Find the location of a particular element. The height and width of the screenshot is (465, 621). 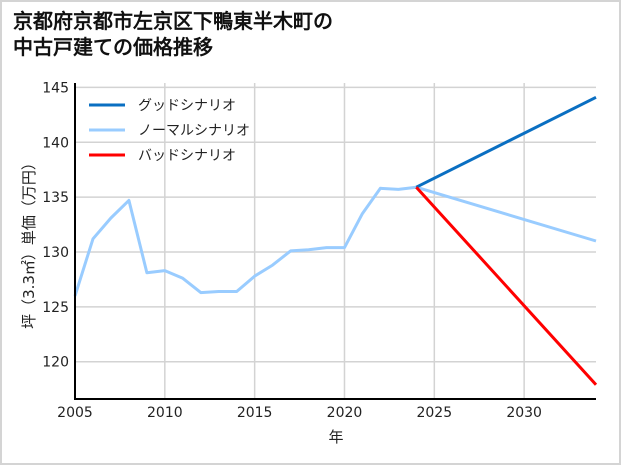

legend-label: バッドシナリオ is located at coordinates (187, 156).